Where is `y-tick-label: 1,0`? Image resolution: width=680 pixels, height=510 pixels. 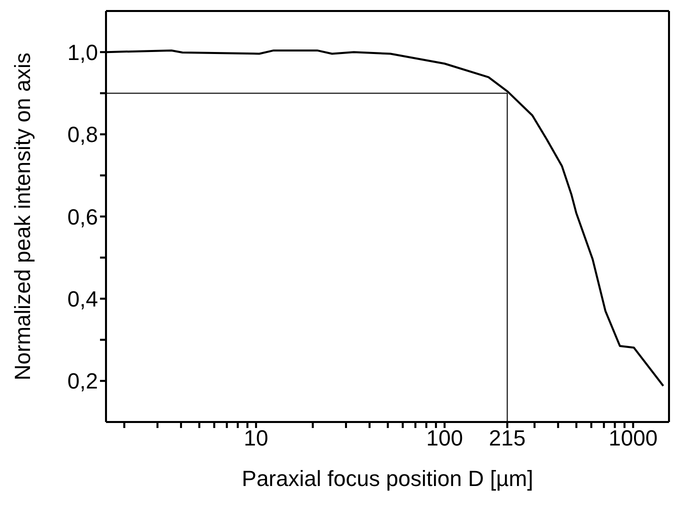 y-tick-label: 1,0 is located at coordinates (82, 52).